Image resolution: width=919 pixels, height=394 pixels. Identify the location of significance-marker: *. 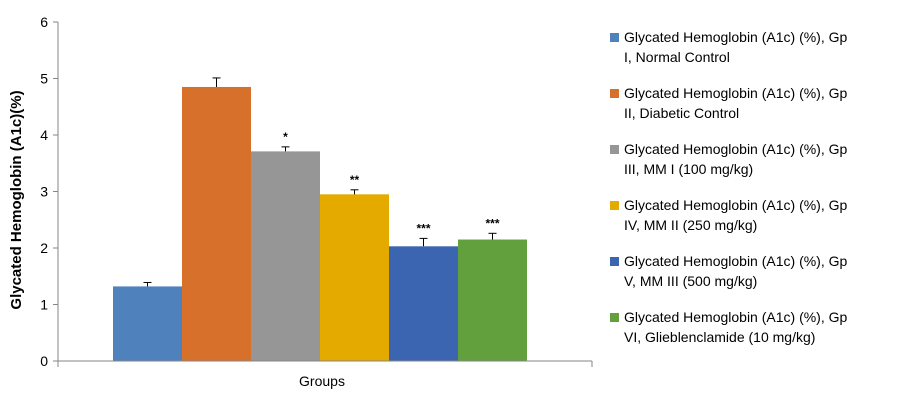
(285, 137).